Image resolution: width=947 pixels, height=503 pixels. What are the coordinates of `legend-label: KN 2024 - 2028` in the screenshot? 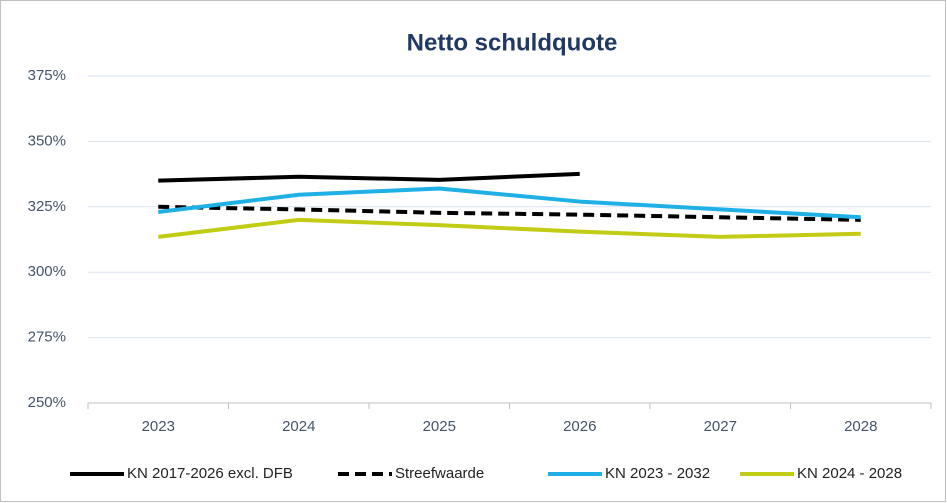 It's located at (849, 473).